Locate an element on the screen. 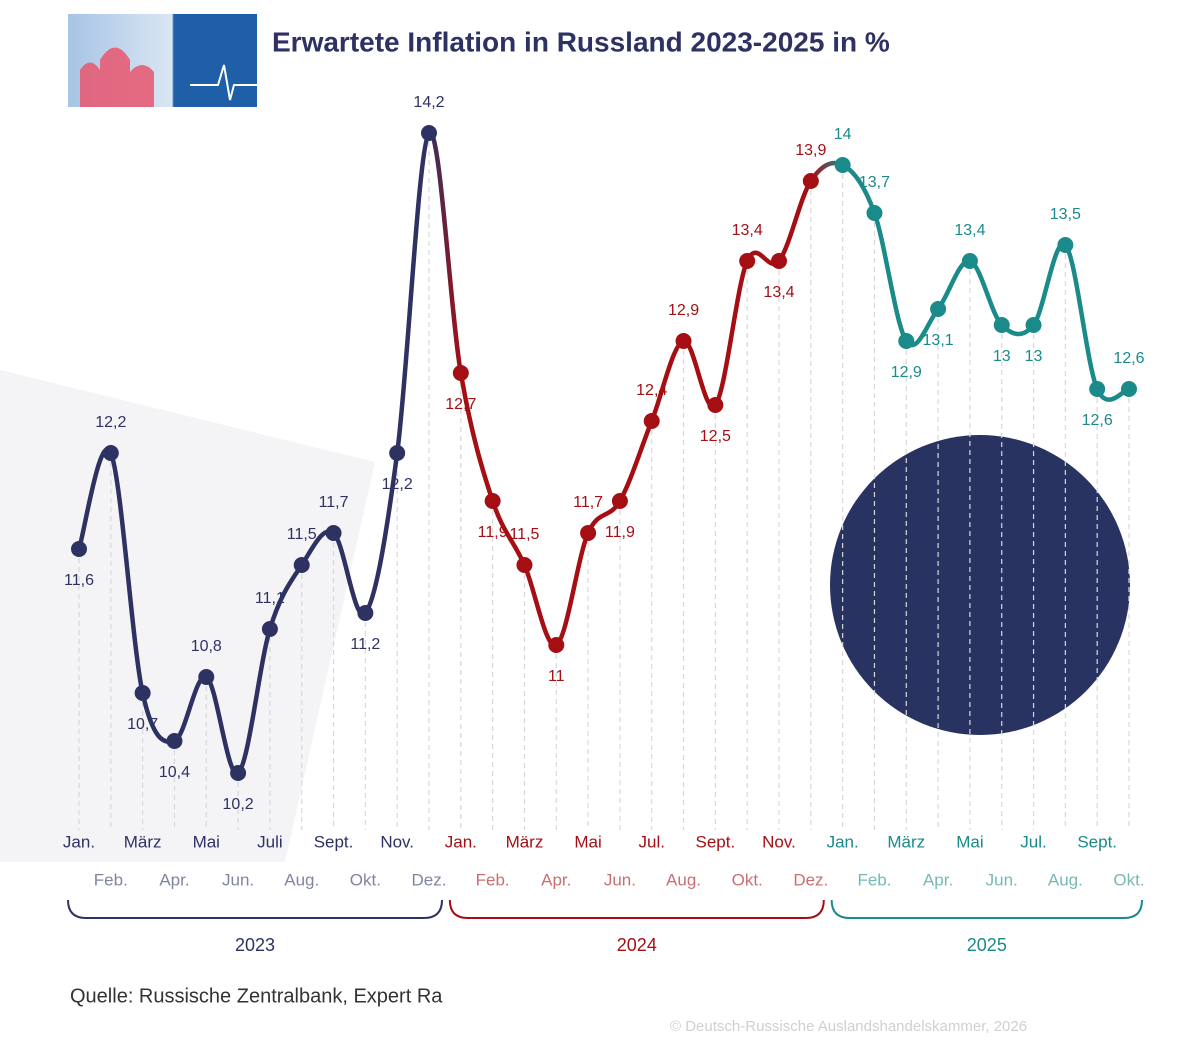  data-label: 10,8 is located at coordinates (206, 646).